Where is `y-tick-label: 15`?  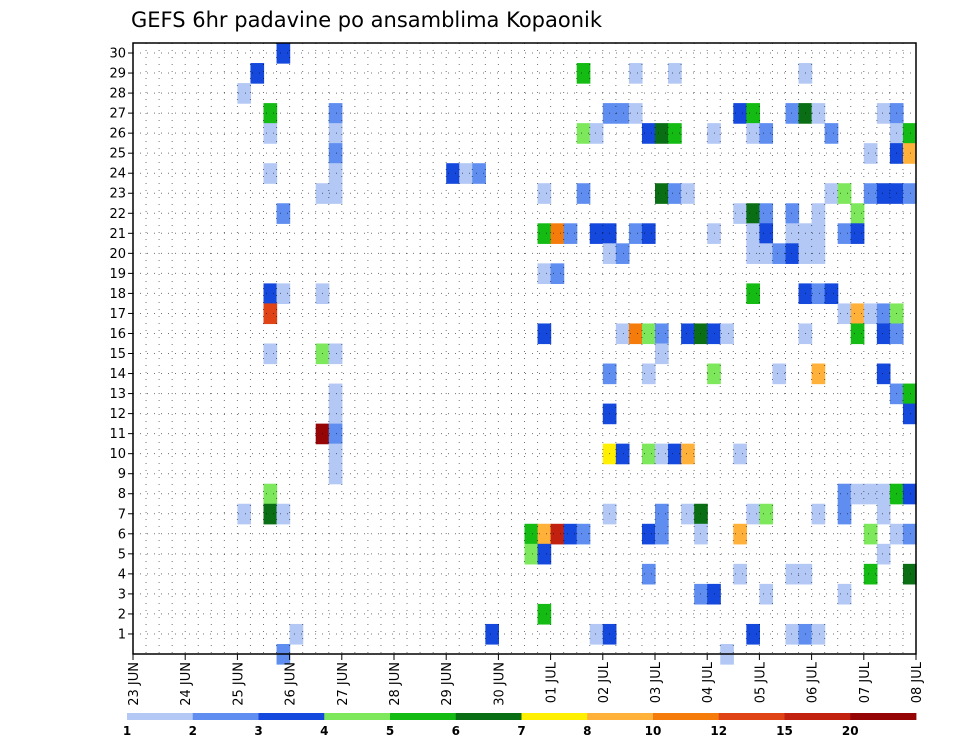 y-tick-label: 15 is located at coordinates (117, 354).